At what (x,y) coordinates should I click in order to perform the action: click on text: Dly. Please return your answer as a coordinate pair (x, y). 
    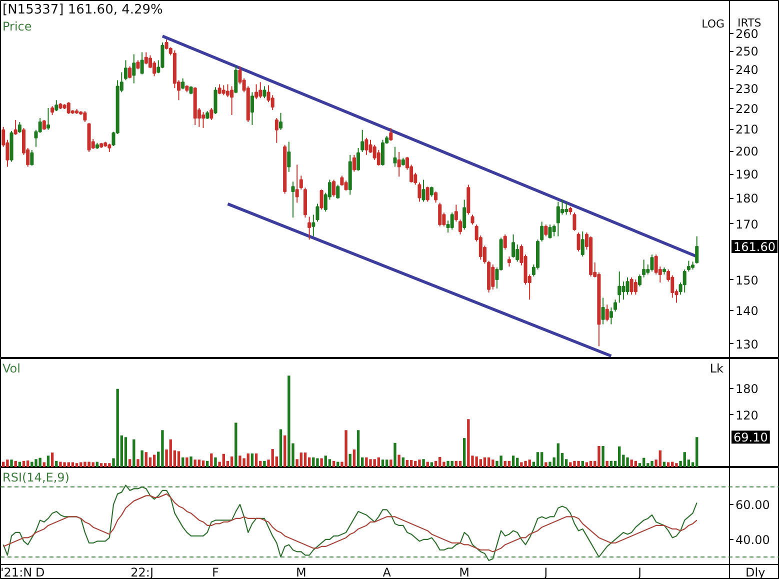
    Looking at the image, I should click on (756, 573).